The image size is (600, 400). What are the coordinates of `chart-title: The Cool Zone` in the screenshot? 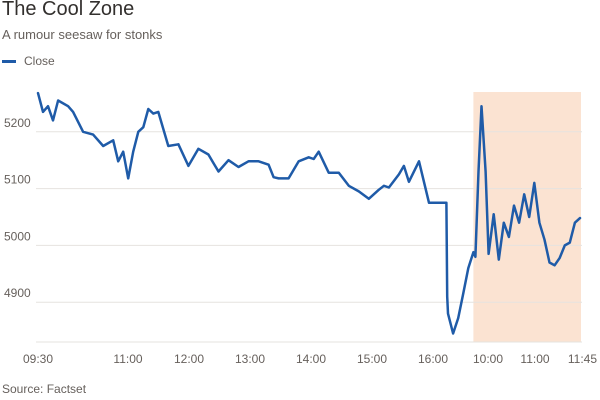 It's located at (68, 10).